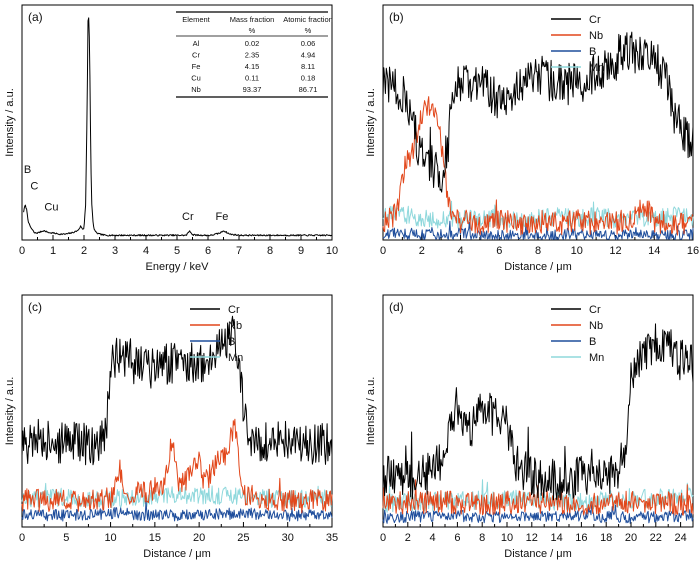  I want to click on table-header-cell: Atomic fraction, so click(308, 19).